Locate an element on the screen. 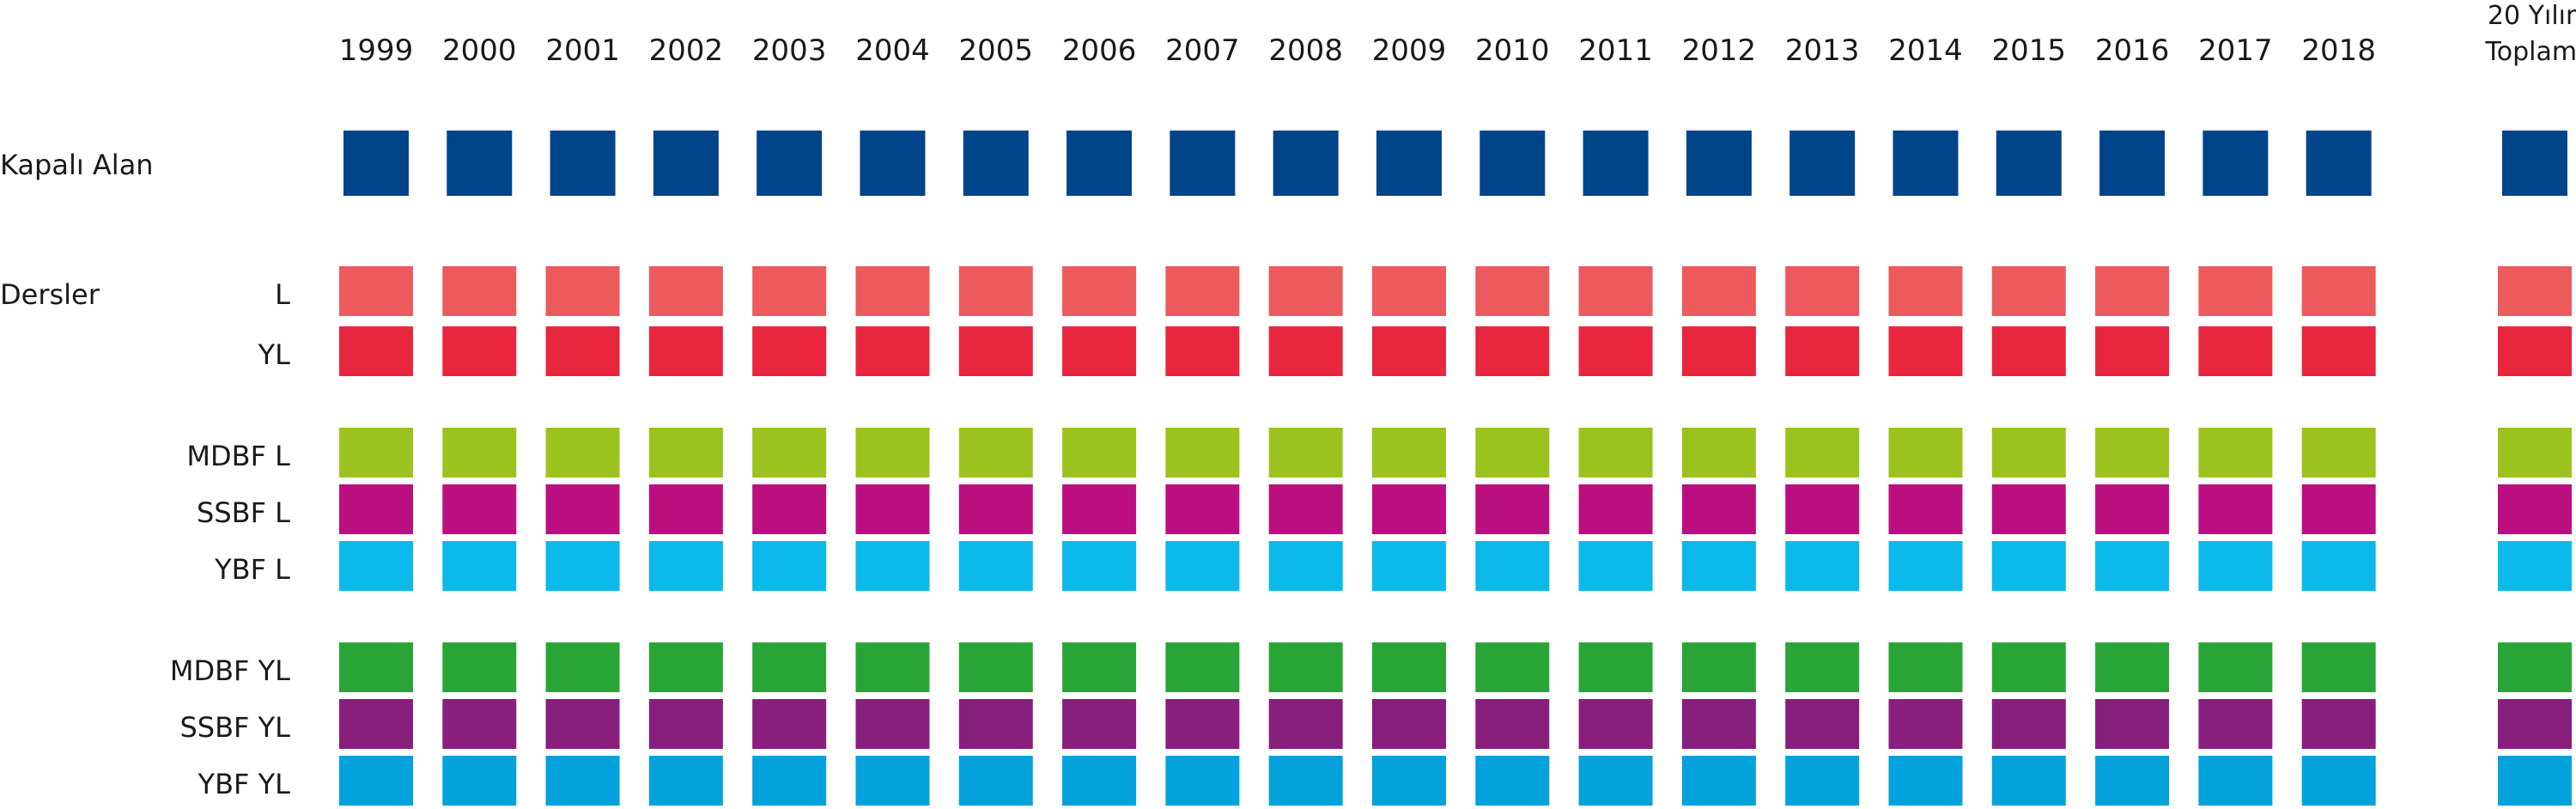 This screenshot has height=809, width=2576. year-label: 2001 is located at coordinates (583, 50).